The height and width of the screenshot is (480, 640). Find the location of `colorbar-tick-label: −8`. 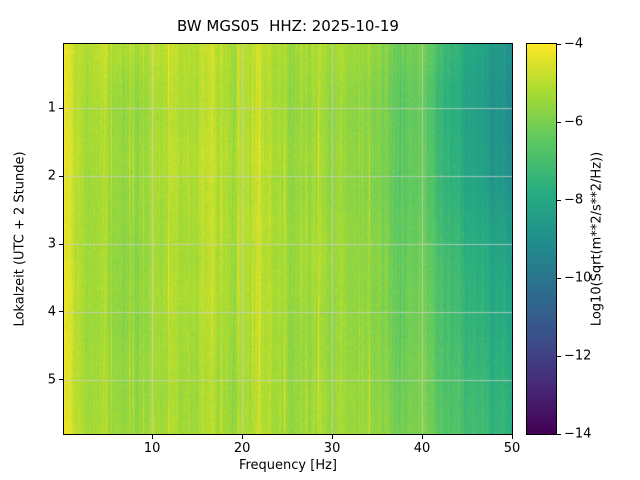

colorbar-tick-label: −8 is located at coordinates (574, 200).